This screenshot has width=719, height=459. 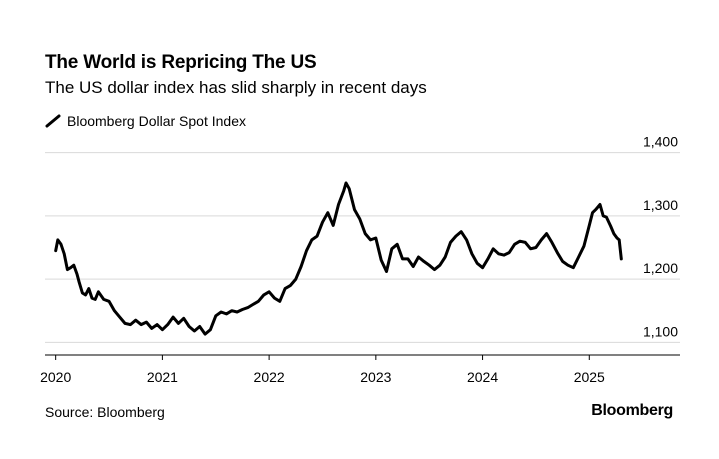 What do you see at coordinates (660, 205) in the screenshot?
I see `y-tick-label: 1,300` at bounding box center [660, 205].